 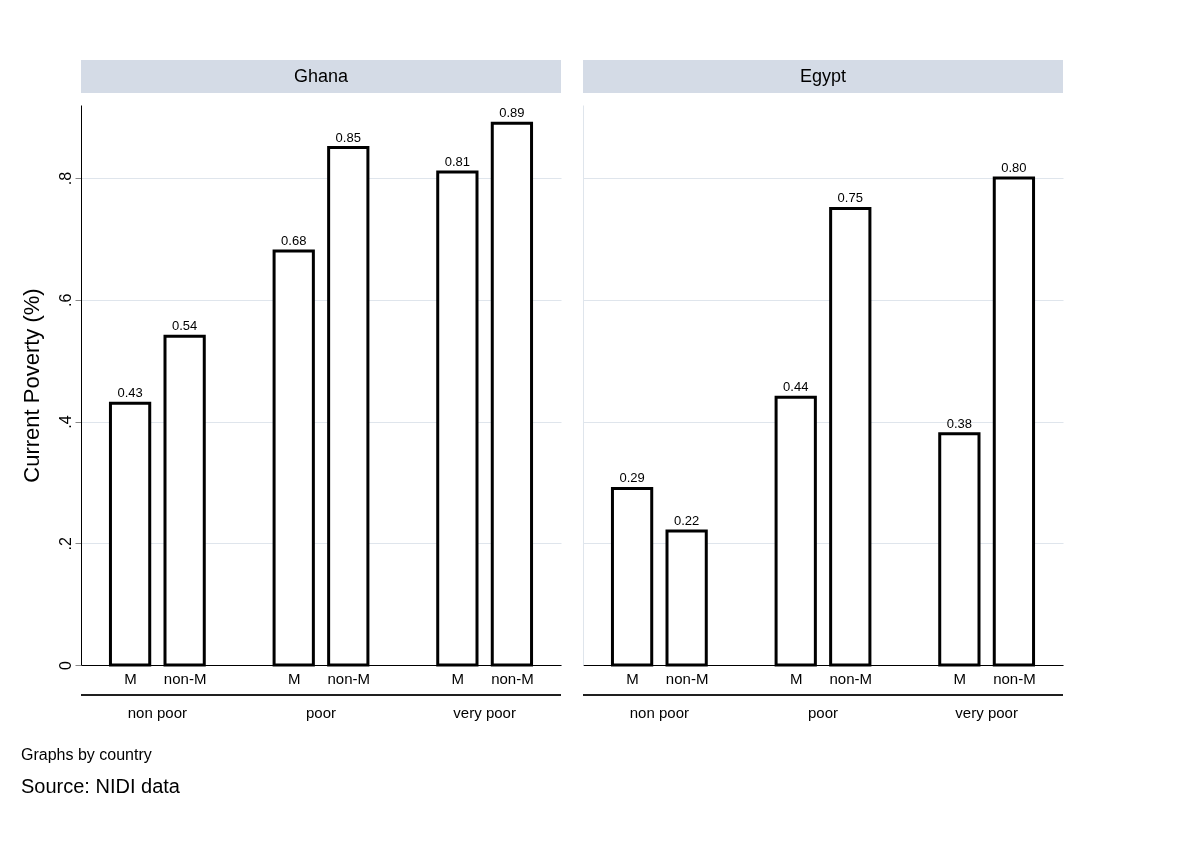 I want to click on y-tick-label: .6, so click(x=65, y=300).